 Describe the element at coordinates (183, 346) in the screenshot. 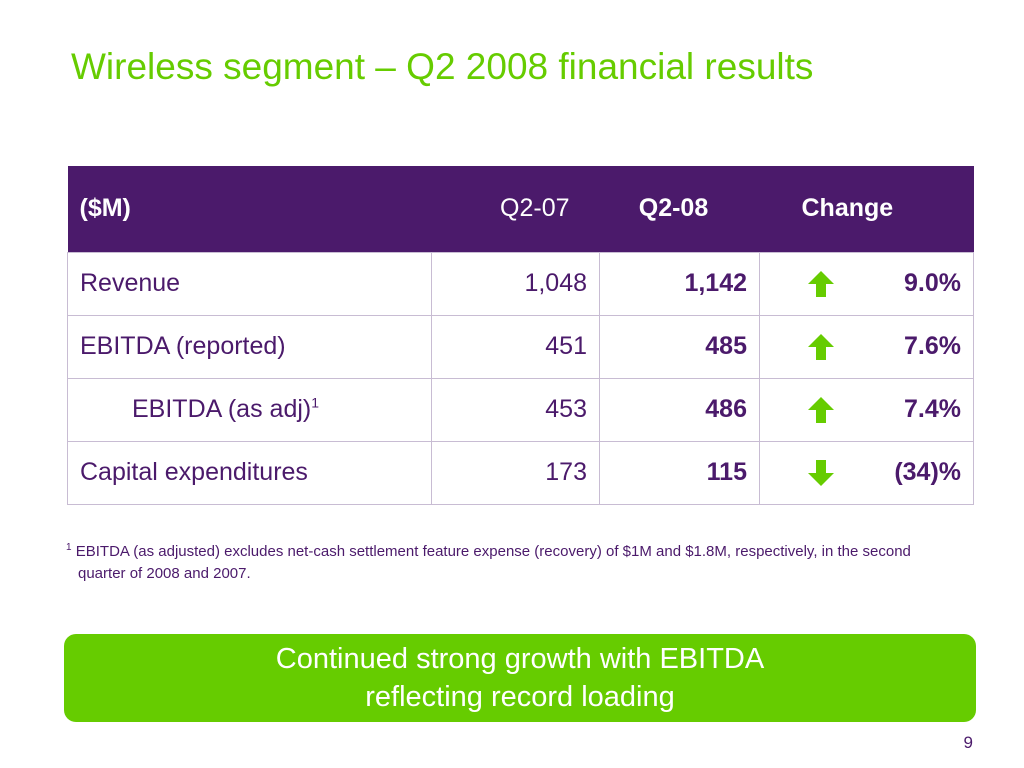

I see `row-label-text: EBITDA (reported)` at that location.